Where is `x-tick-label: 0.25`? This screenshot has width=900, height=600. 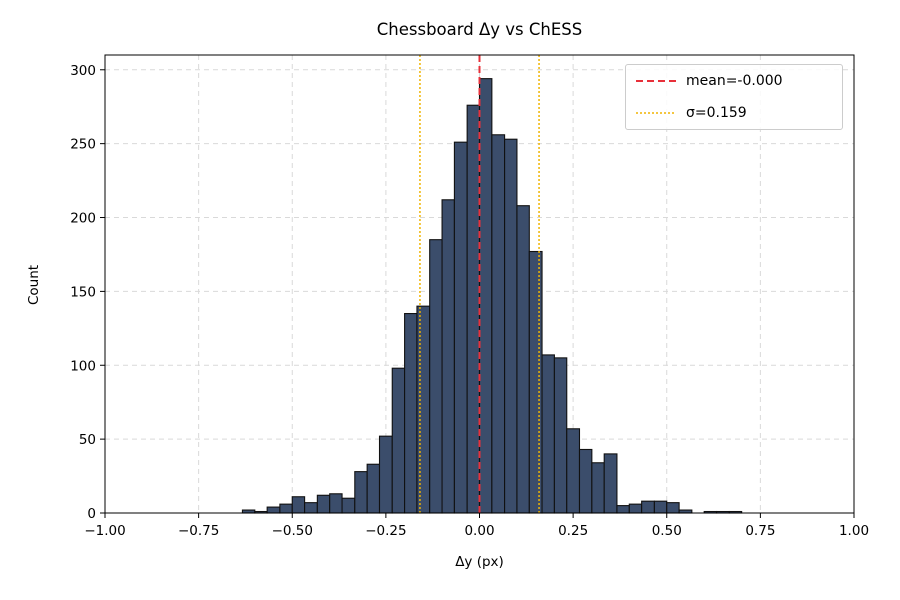
x-tick-label: 0.25 is located at coordinates (573, 531).